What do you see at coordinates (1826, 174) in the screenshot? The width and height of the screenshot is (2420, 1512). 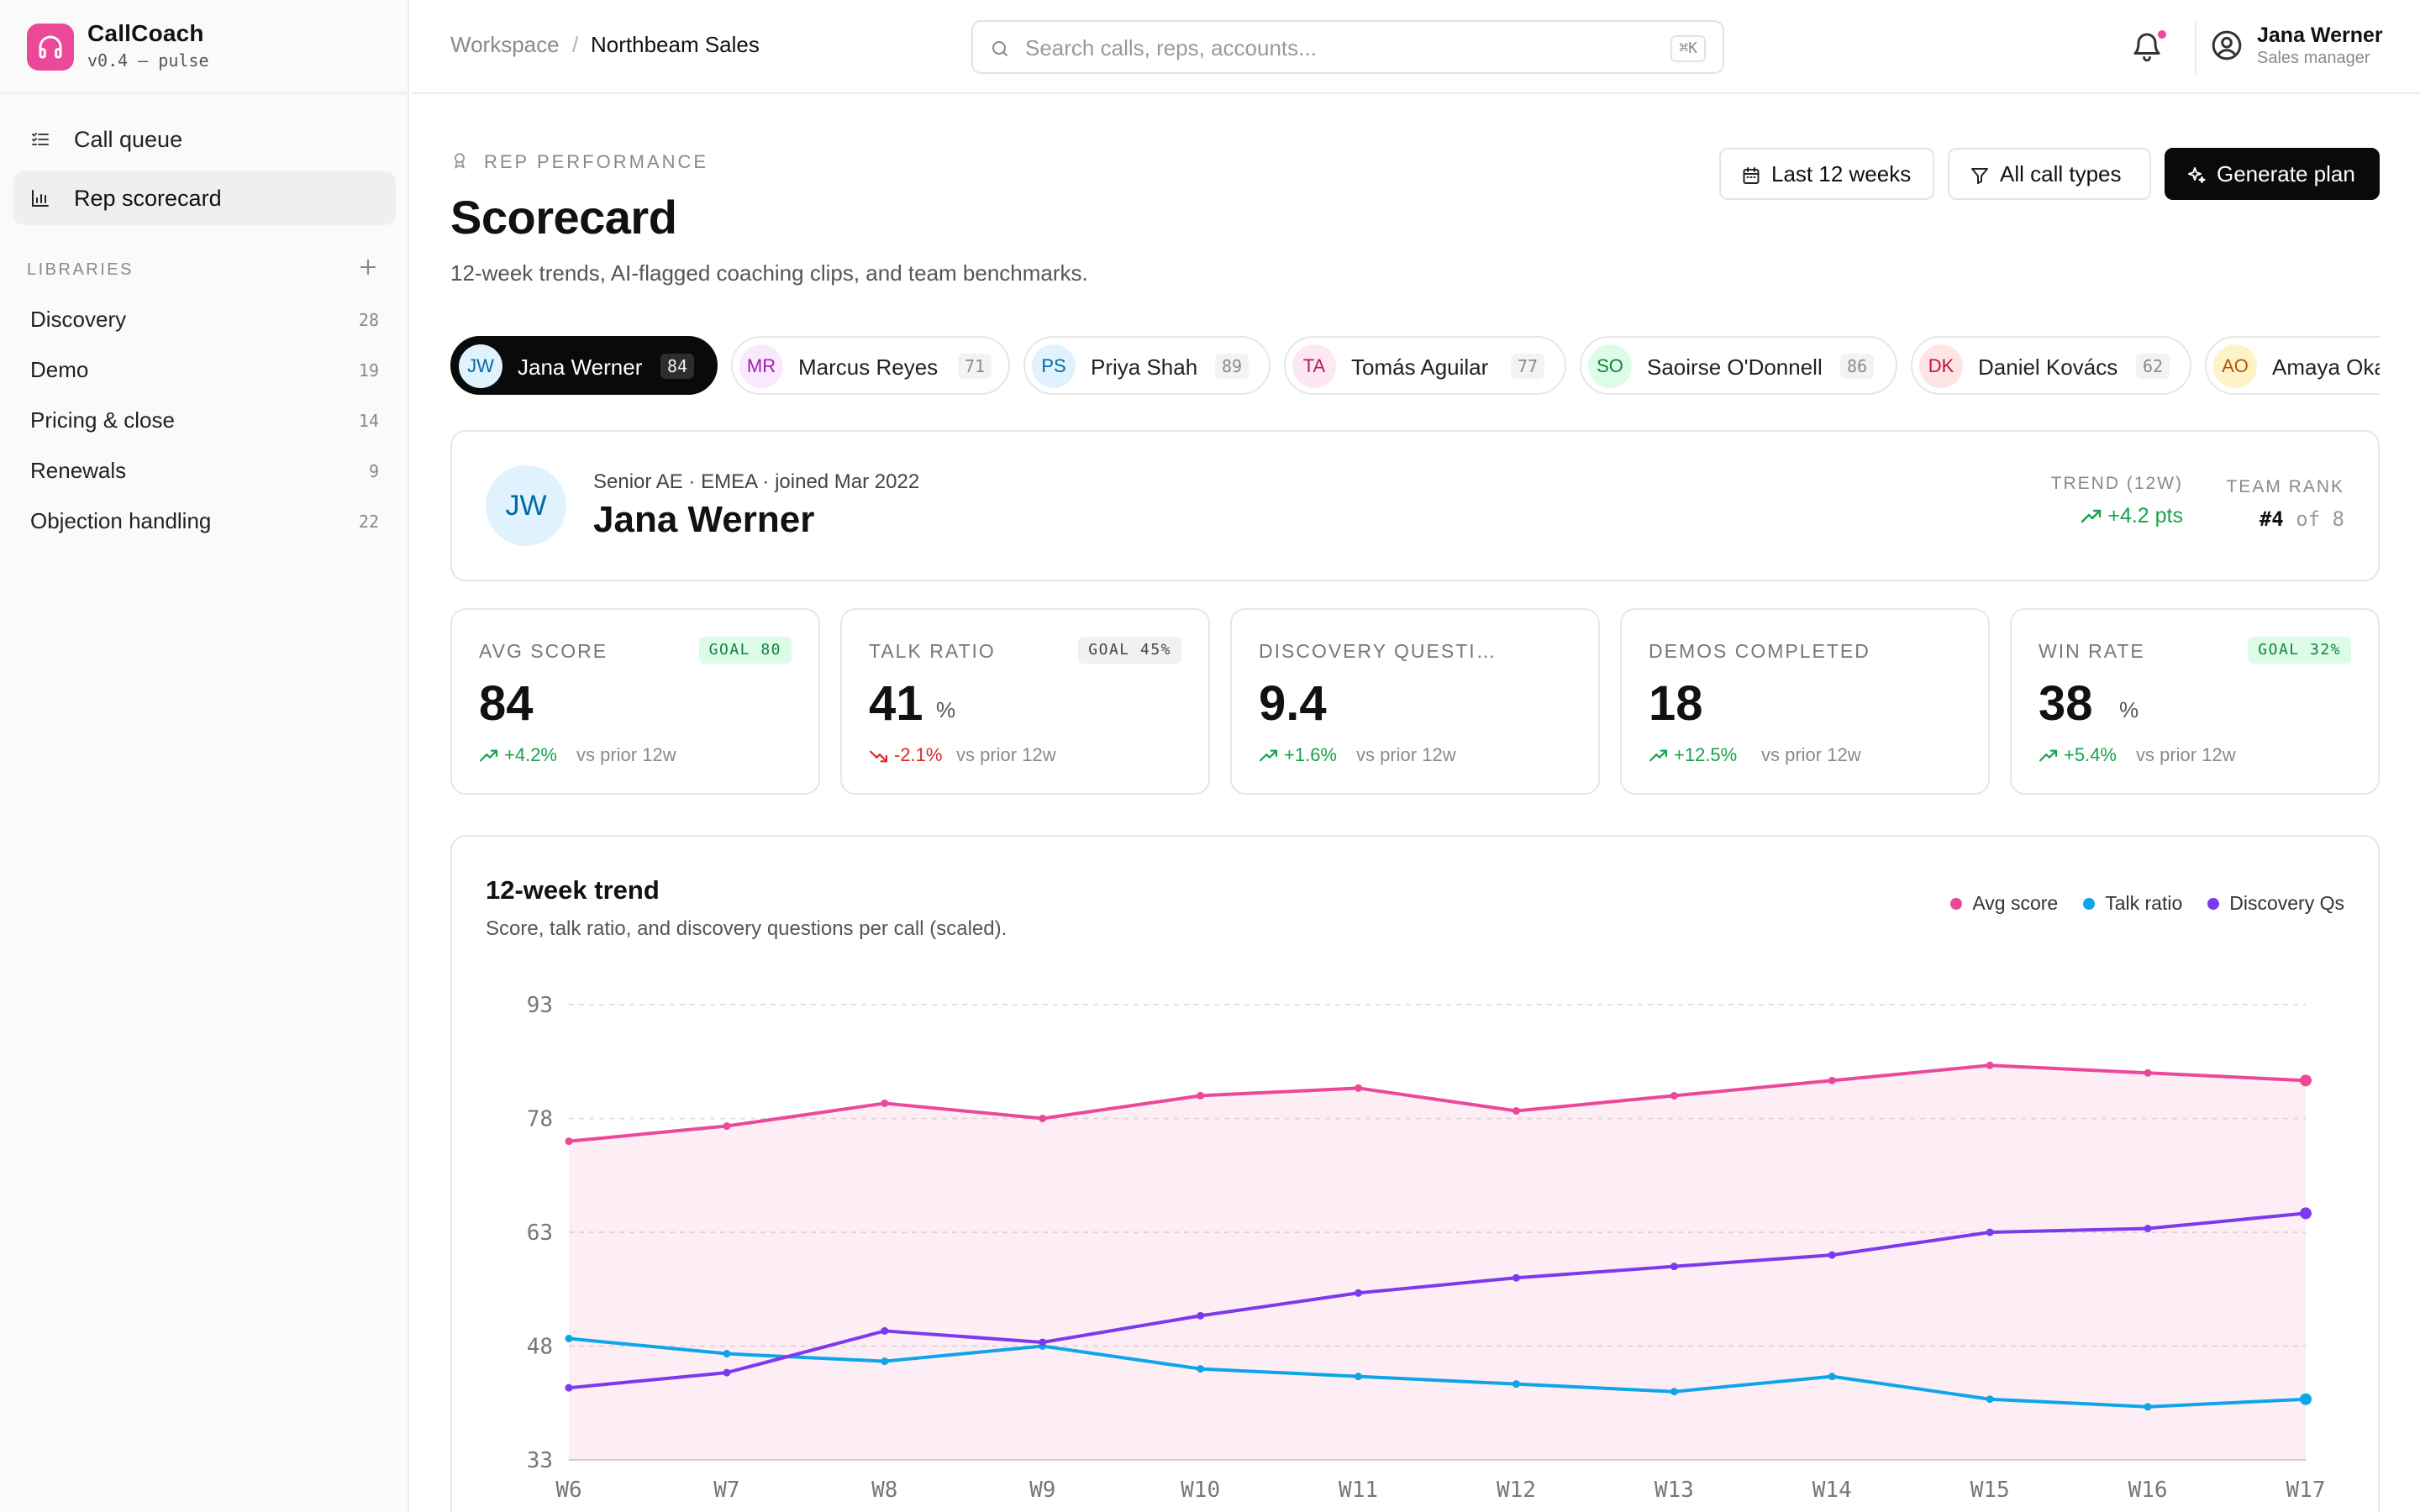 I see `date-range-button: Last 12 weeks` at bounding box center [1826, 174].